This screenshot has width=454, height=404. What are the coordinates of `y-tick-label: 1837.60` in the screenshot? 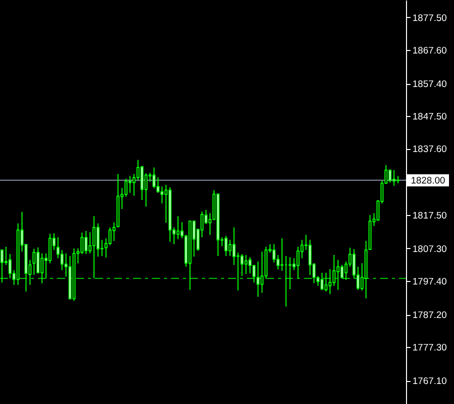 It's located at (429, 150).